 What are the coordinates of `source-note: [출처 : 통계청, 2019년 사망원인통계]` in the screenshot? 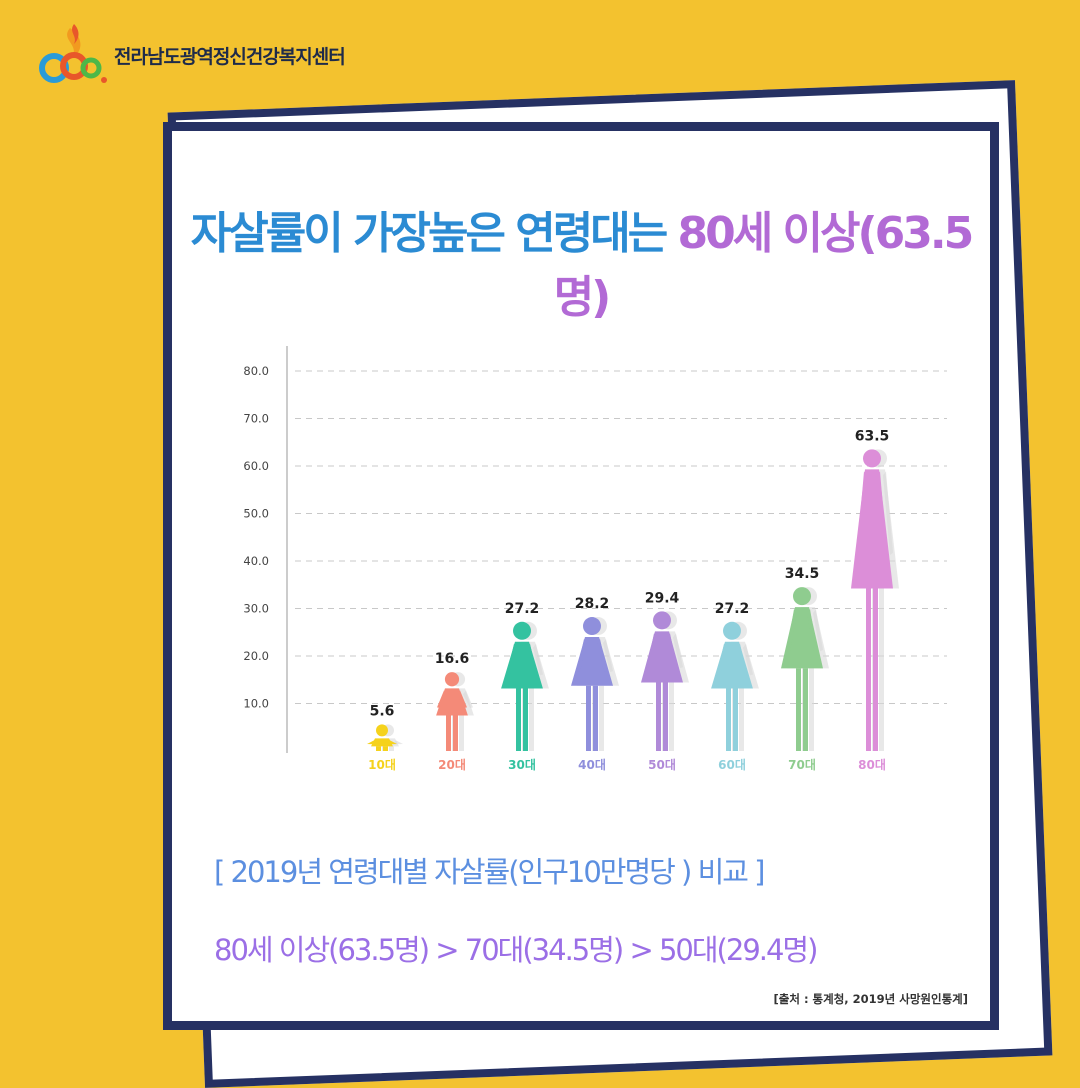 It's located at (870, 999).